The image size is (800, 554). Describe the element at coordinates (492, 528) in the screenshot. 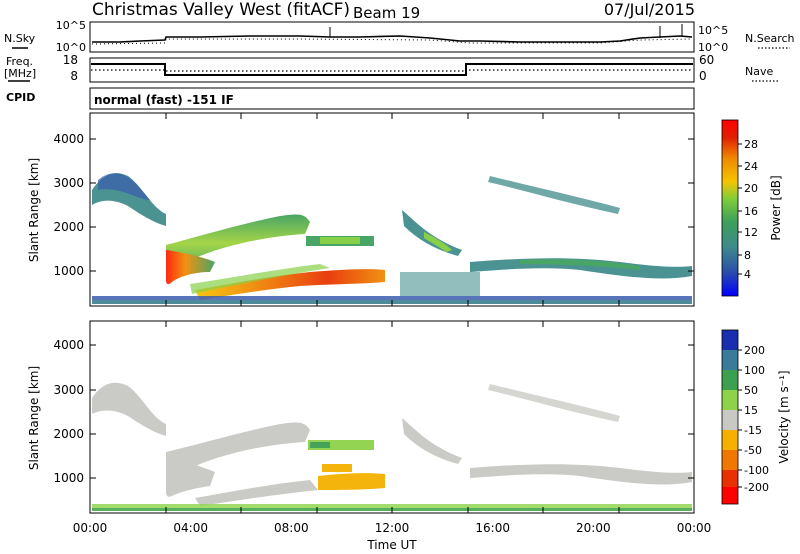

I see `xtick-1600: 16:00` at that location.